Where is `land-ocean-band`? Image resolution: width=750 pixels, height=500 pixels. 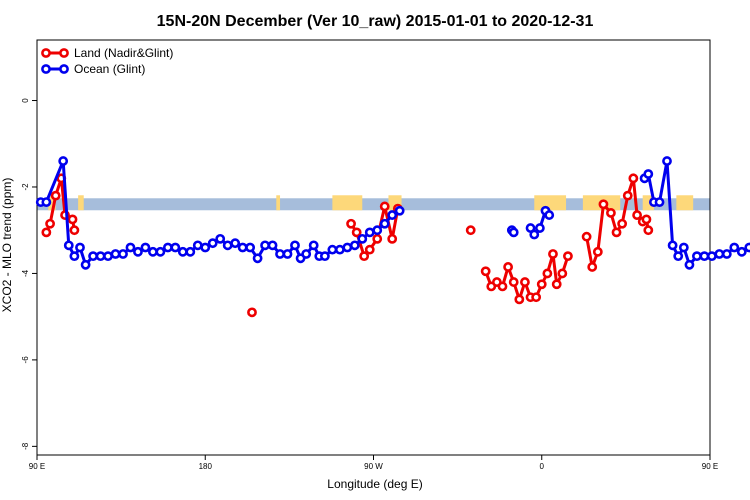 land-ocean-band is located at coordinates (373, 203).